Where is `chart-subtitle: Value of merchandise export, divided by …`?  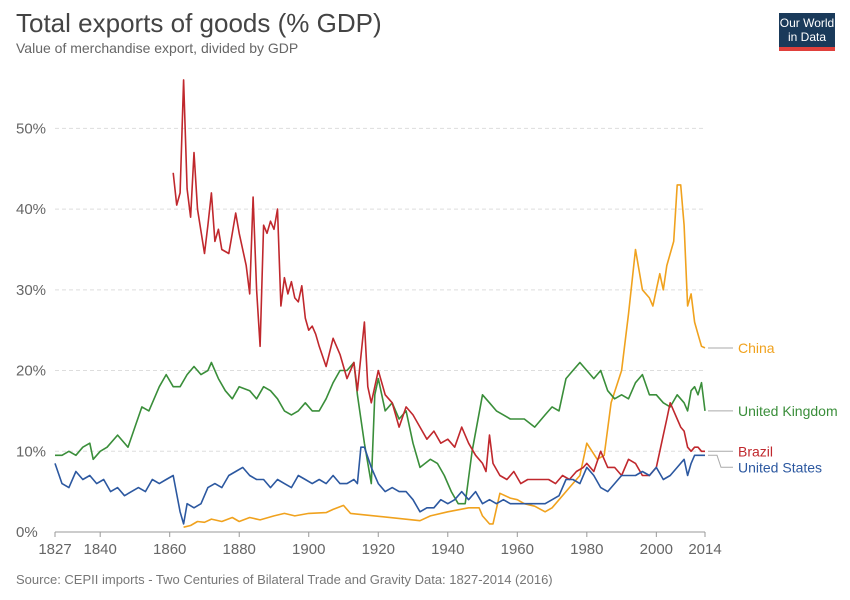 chart-subtitle: Value of merchandise export, divided by … is located at coordinates (157, 48).